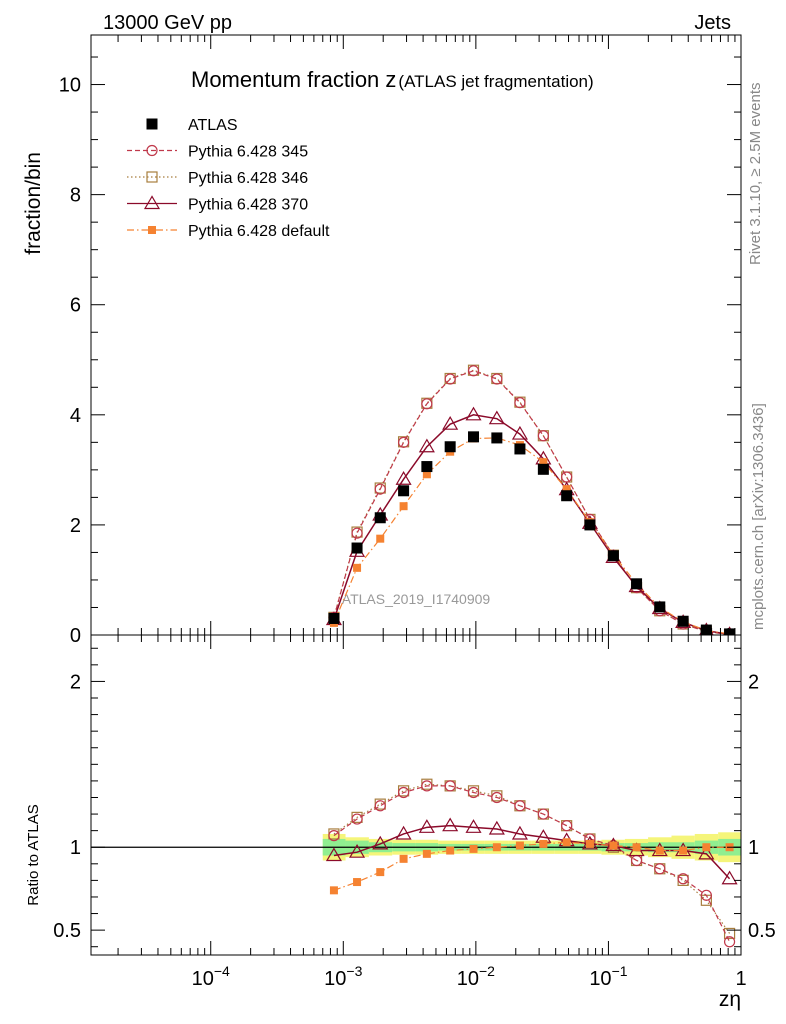 This screenshot has width=786, height=1024. I want to click on ratio-y-tick-label-right: 1, so click(753, 848).